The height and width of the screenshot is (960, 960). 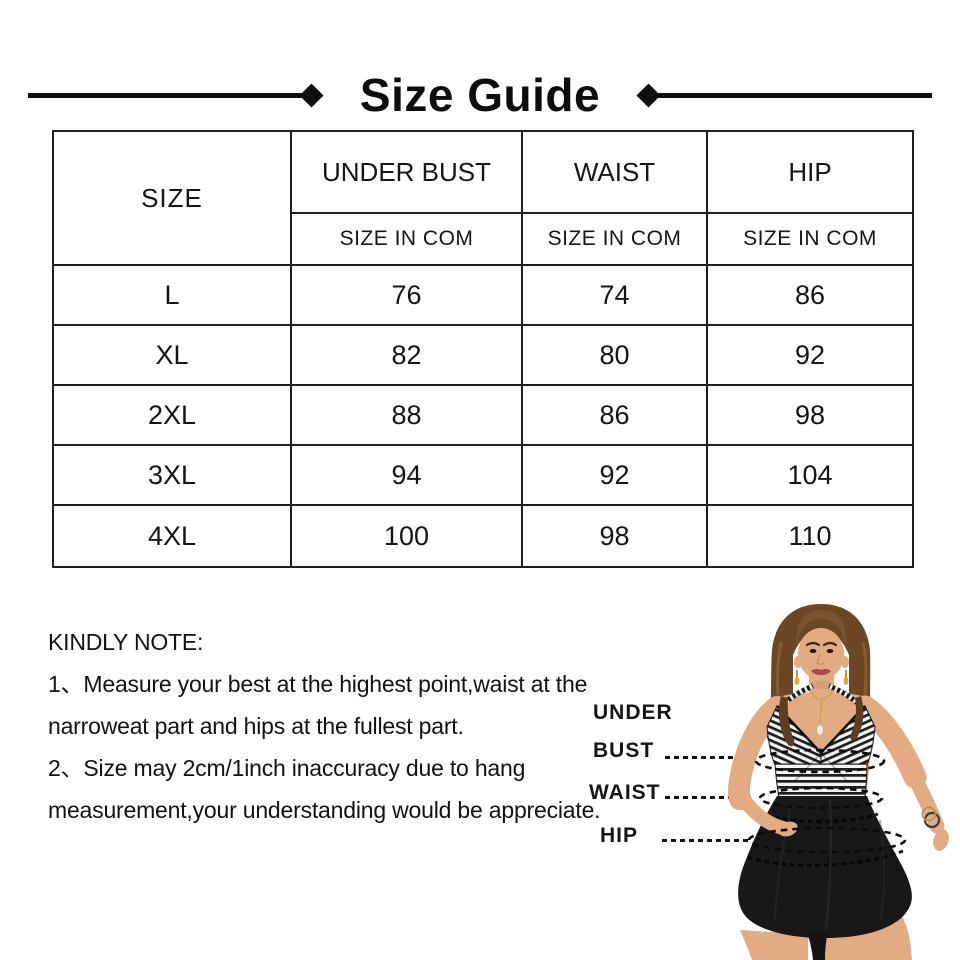 I want to click on label-under-bust: BUST, so click(x=624, y=750).